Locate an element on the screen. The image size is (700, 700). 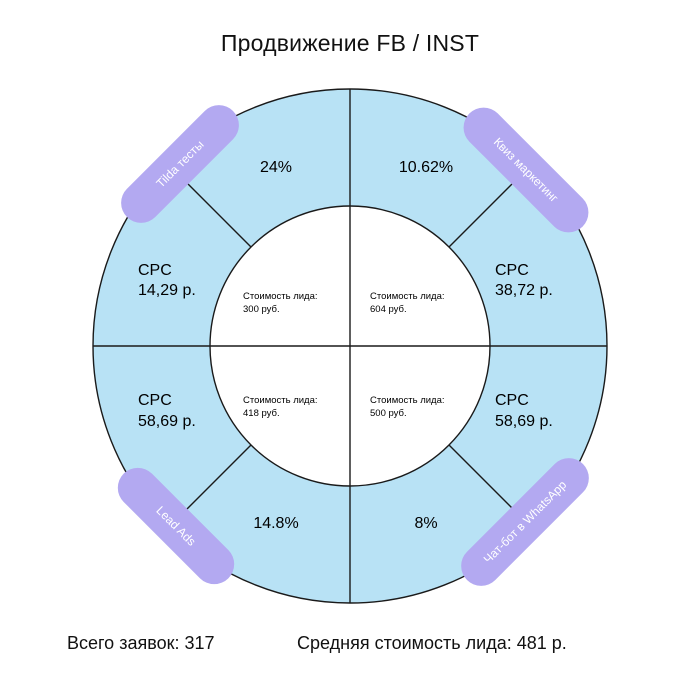
lead-label-bottom-left: Стоимость лида: is located at coordinates (280, 400).